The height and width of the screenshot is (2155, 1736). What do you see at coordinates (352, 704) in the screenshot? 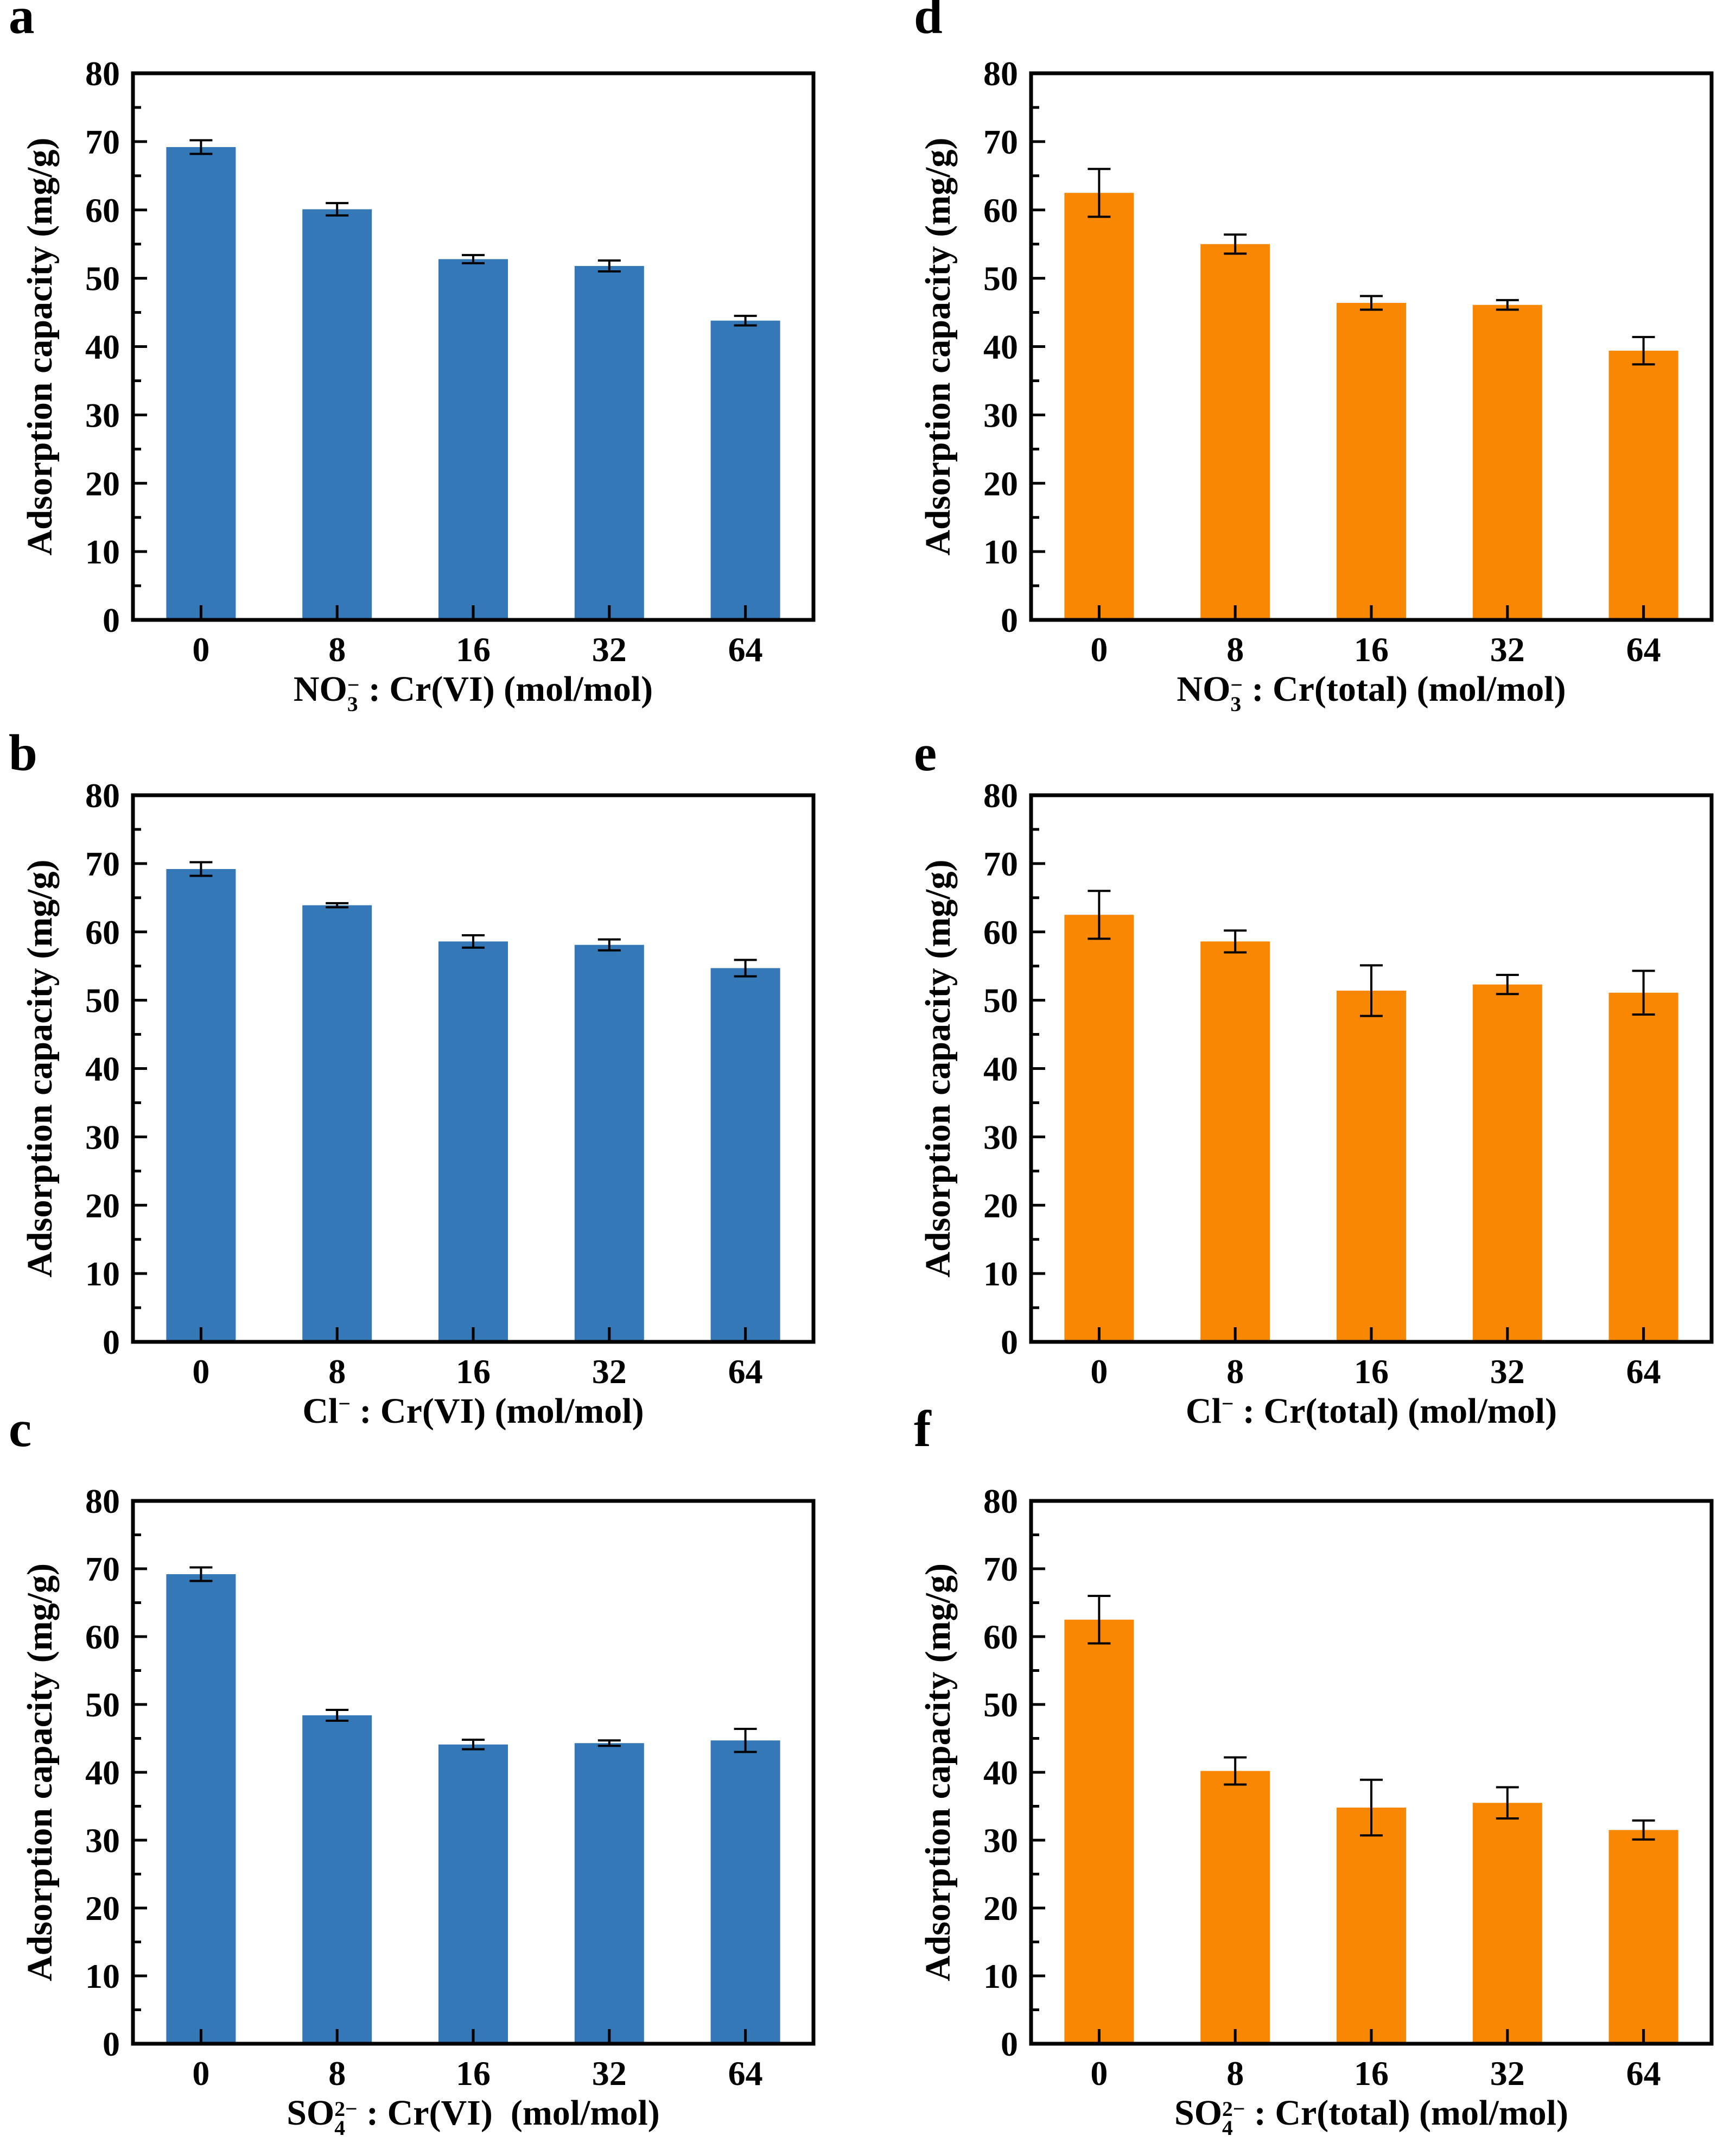
I see `subscript: 3` at bounding box center [352, 704].